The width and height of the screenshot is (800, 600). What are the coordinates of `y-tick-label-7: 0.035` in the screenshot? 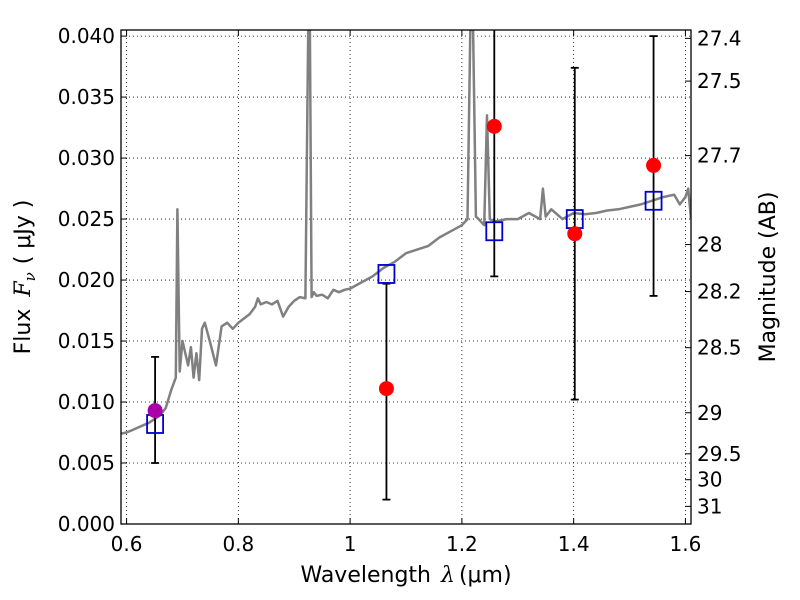 It's located at (86, 97).